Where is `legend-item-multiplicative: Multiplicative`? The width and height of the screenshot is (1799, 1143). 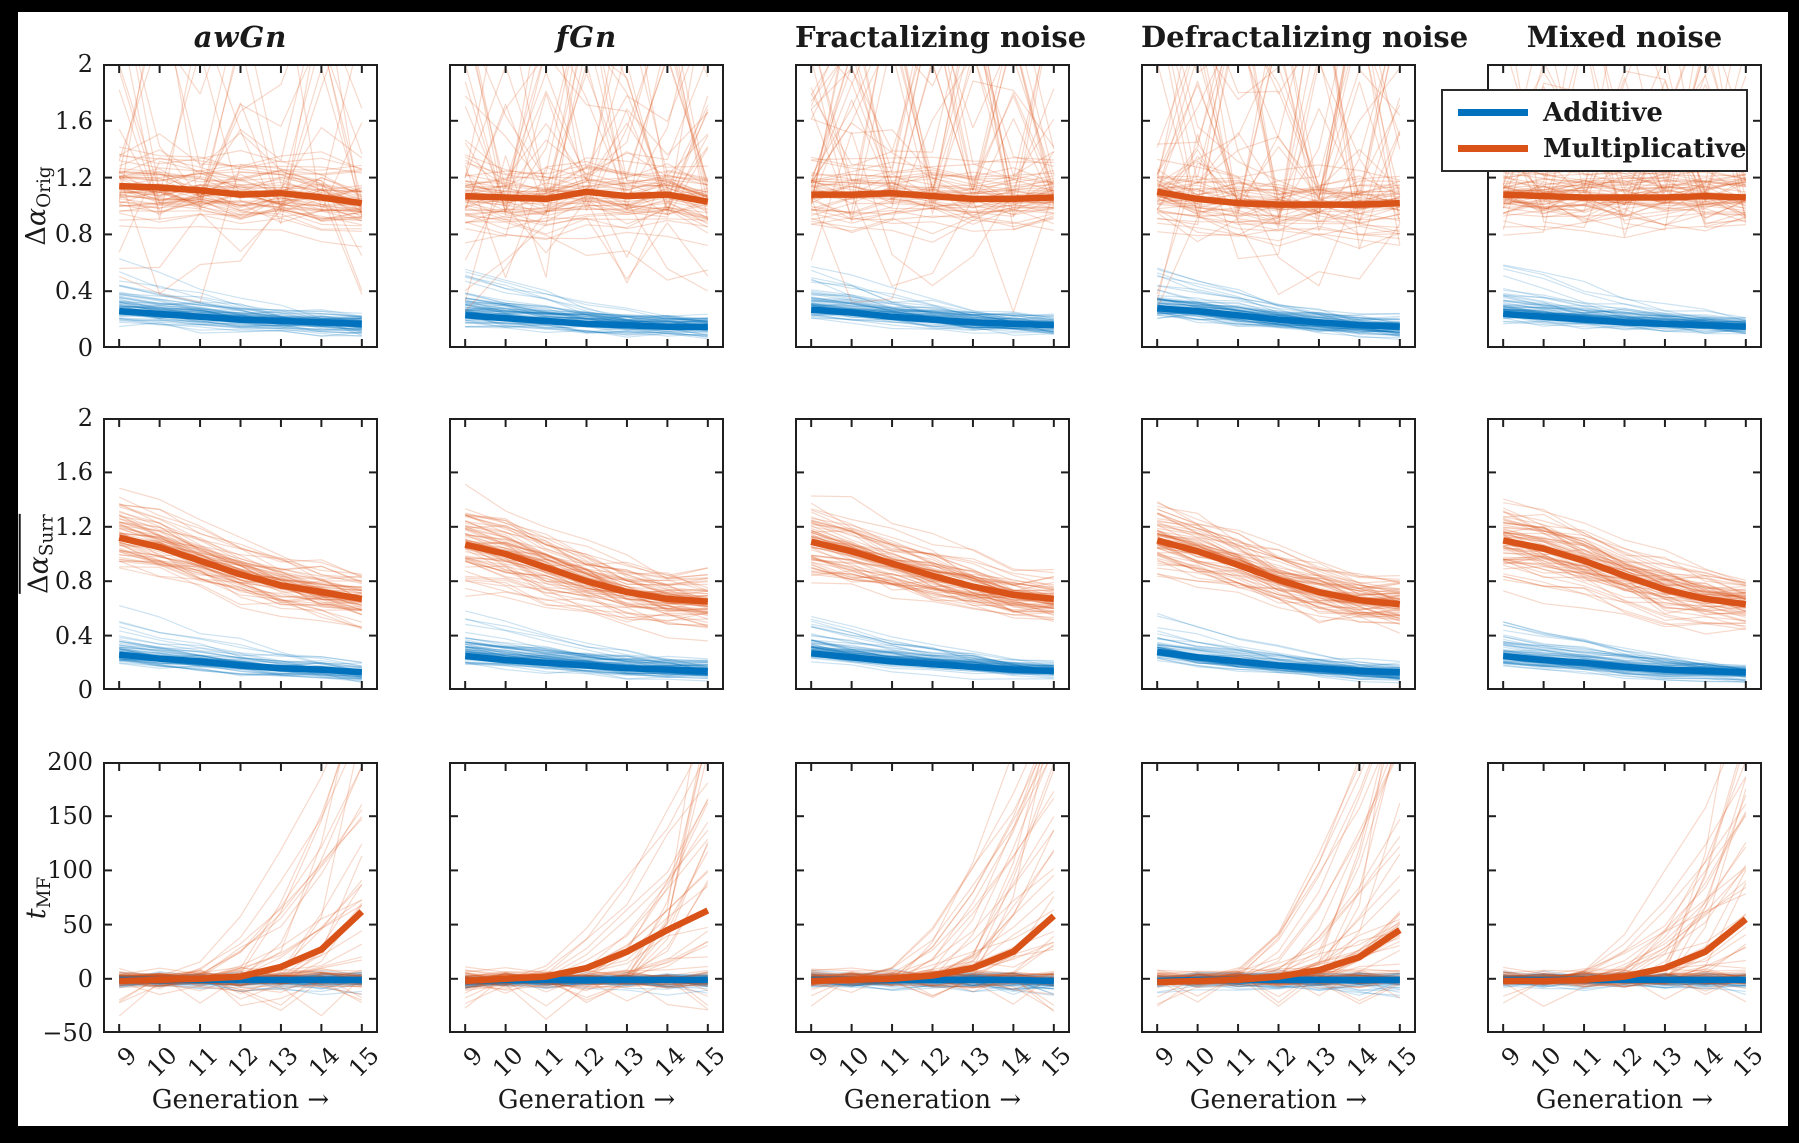 legend-item-multiplicative: Multiplicative is located at coordinates (1595, 148).